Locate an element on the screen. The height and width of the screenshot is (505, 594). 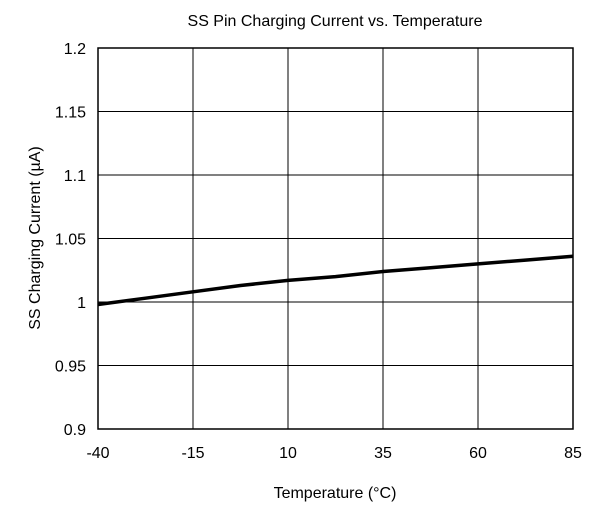
series-line is located at coordinates (335, 280).